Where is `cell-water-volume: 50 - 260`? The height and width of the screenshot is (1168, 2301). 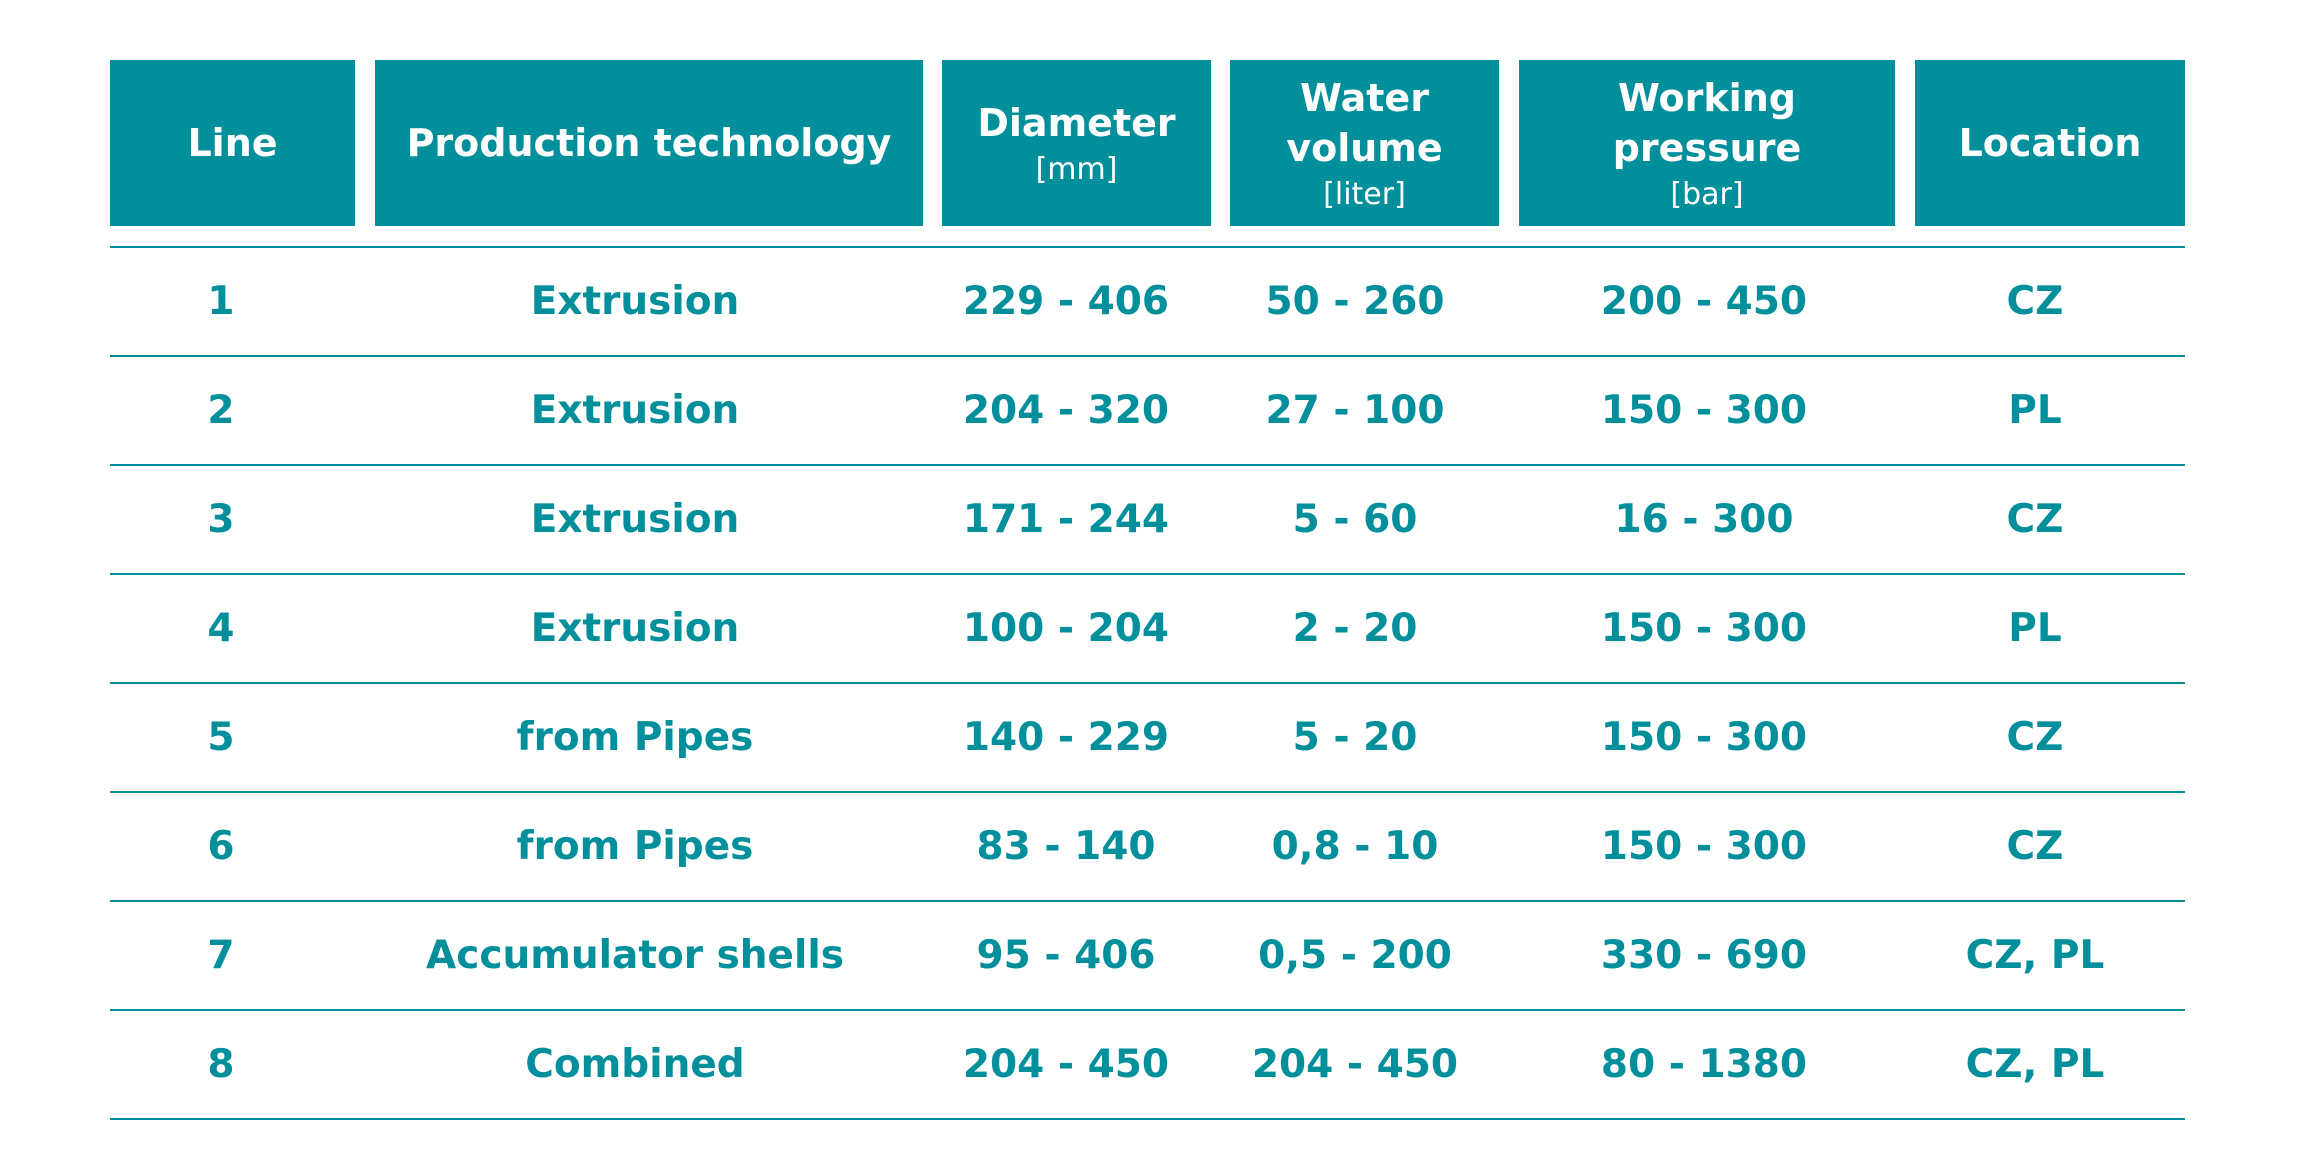 cell-water-volume: 50 - 260 is located at coordinates (1355, 301).